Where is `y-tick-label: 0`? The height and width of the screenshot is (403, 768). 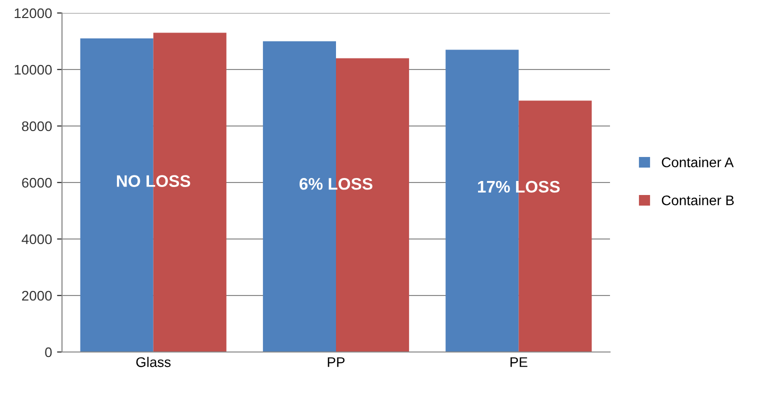
y-tick-label: 0 is located at coordinates (48, 352).